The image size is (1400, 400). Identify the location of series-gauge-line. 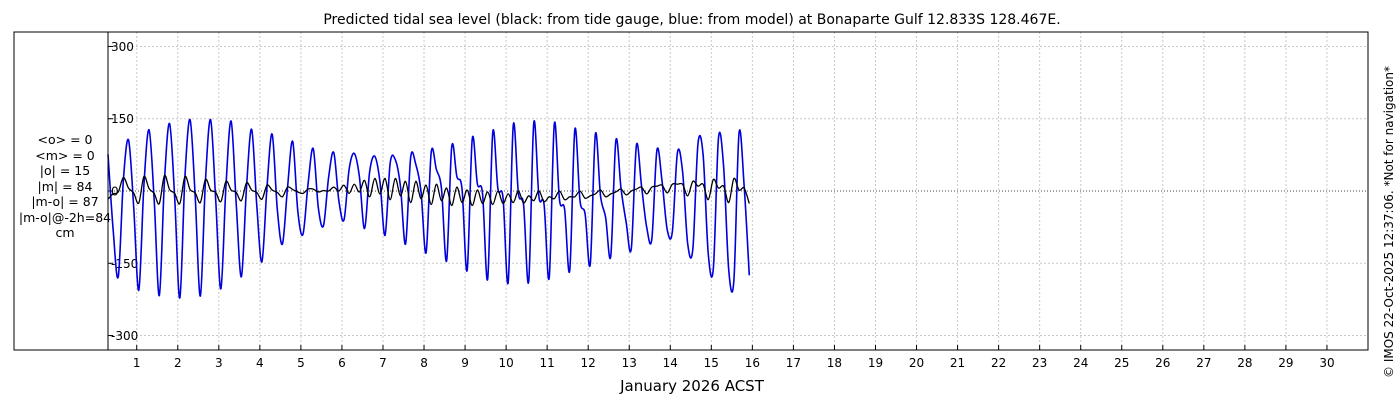
(428, 190).